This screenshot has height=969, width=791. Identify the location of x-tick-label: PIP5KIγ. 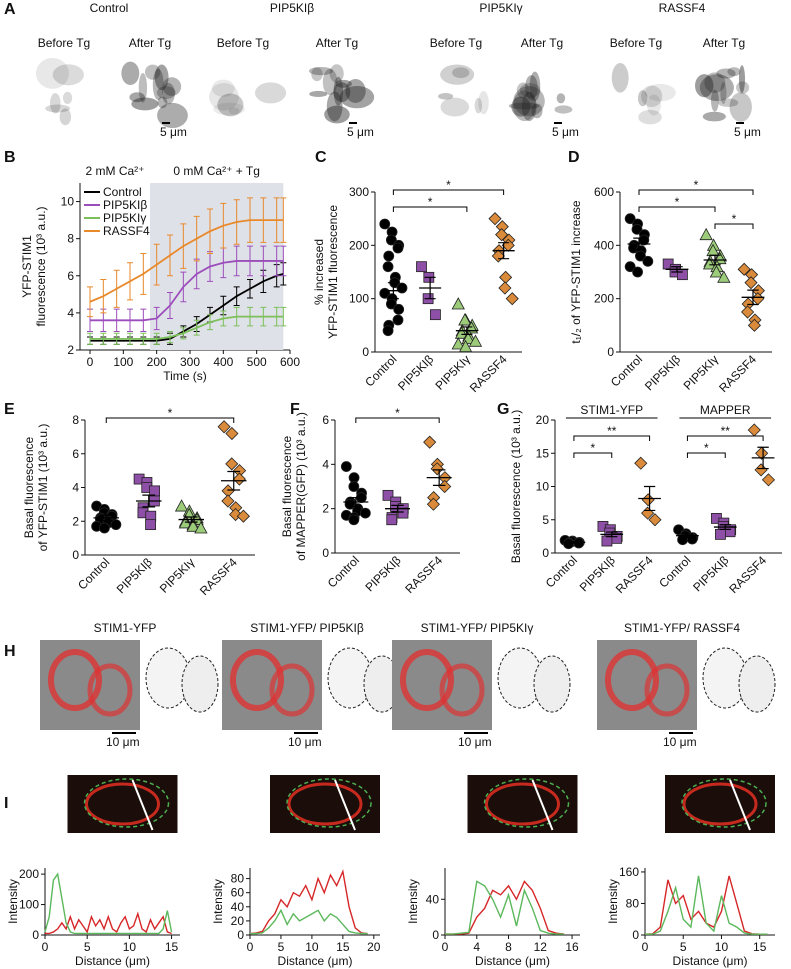
(177, 575).